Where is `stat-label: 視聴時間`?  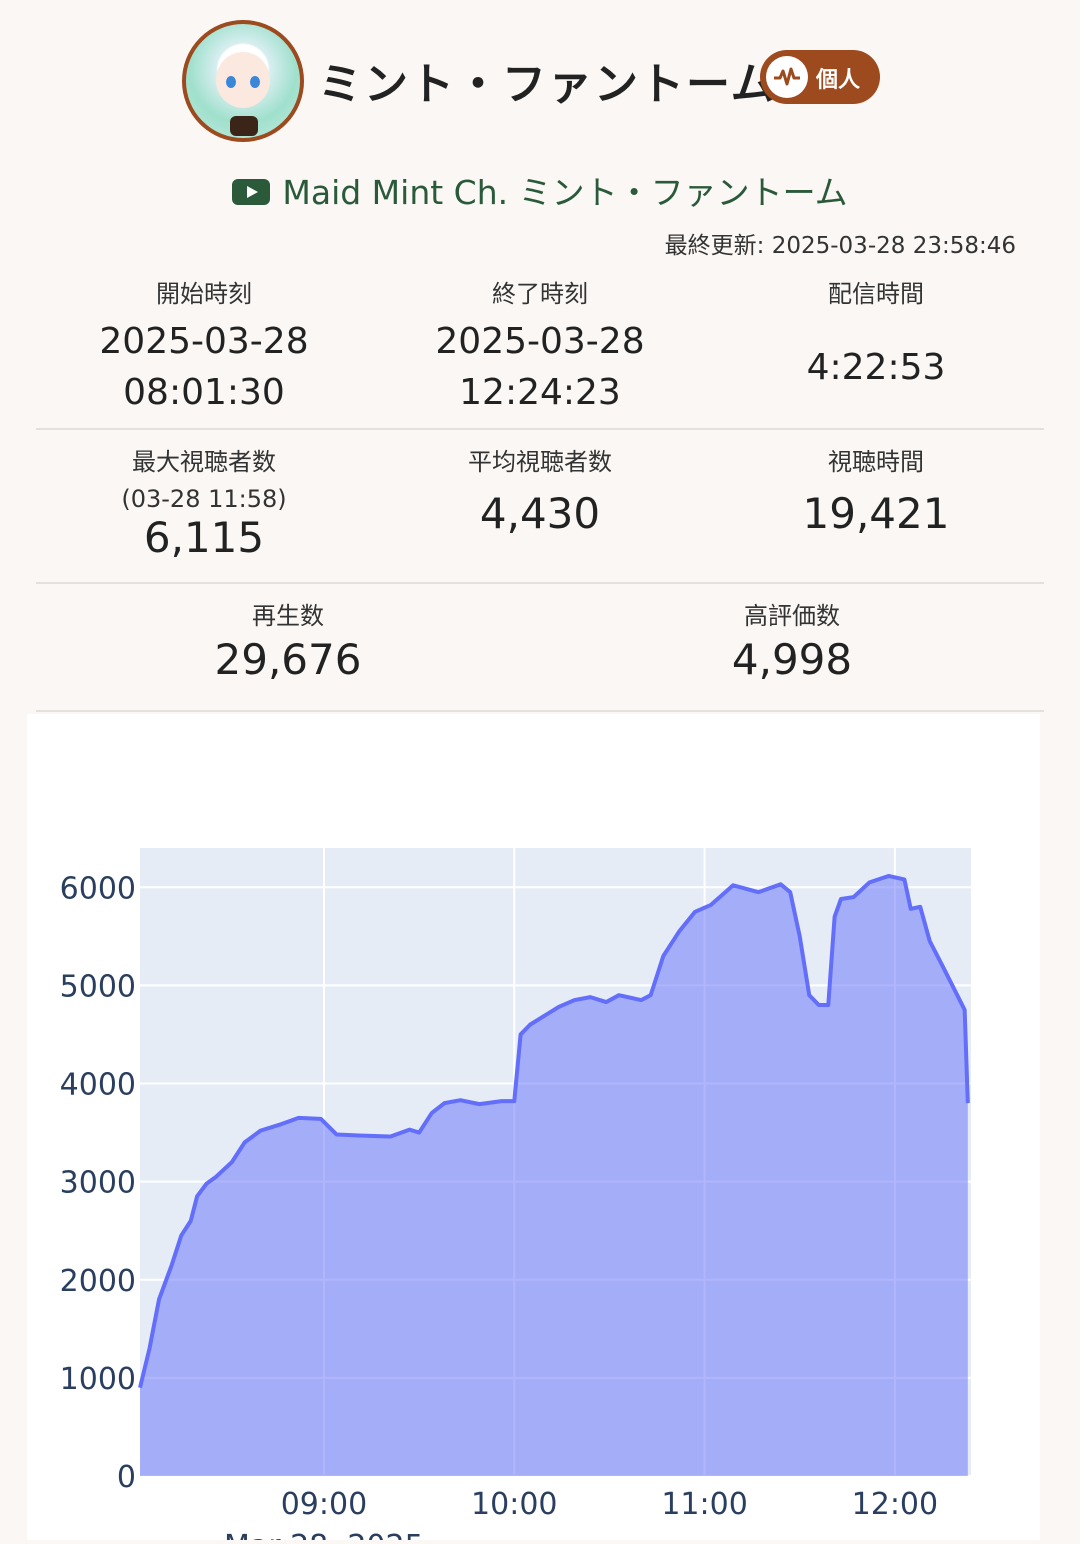
stat-label: 視聴時間 is located at coordinates (876, 459).